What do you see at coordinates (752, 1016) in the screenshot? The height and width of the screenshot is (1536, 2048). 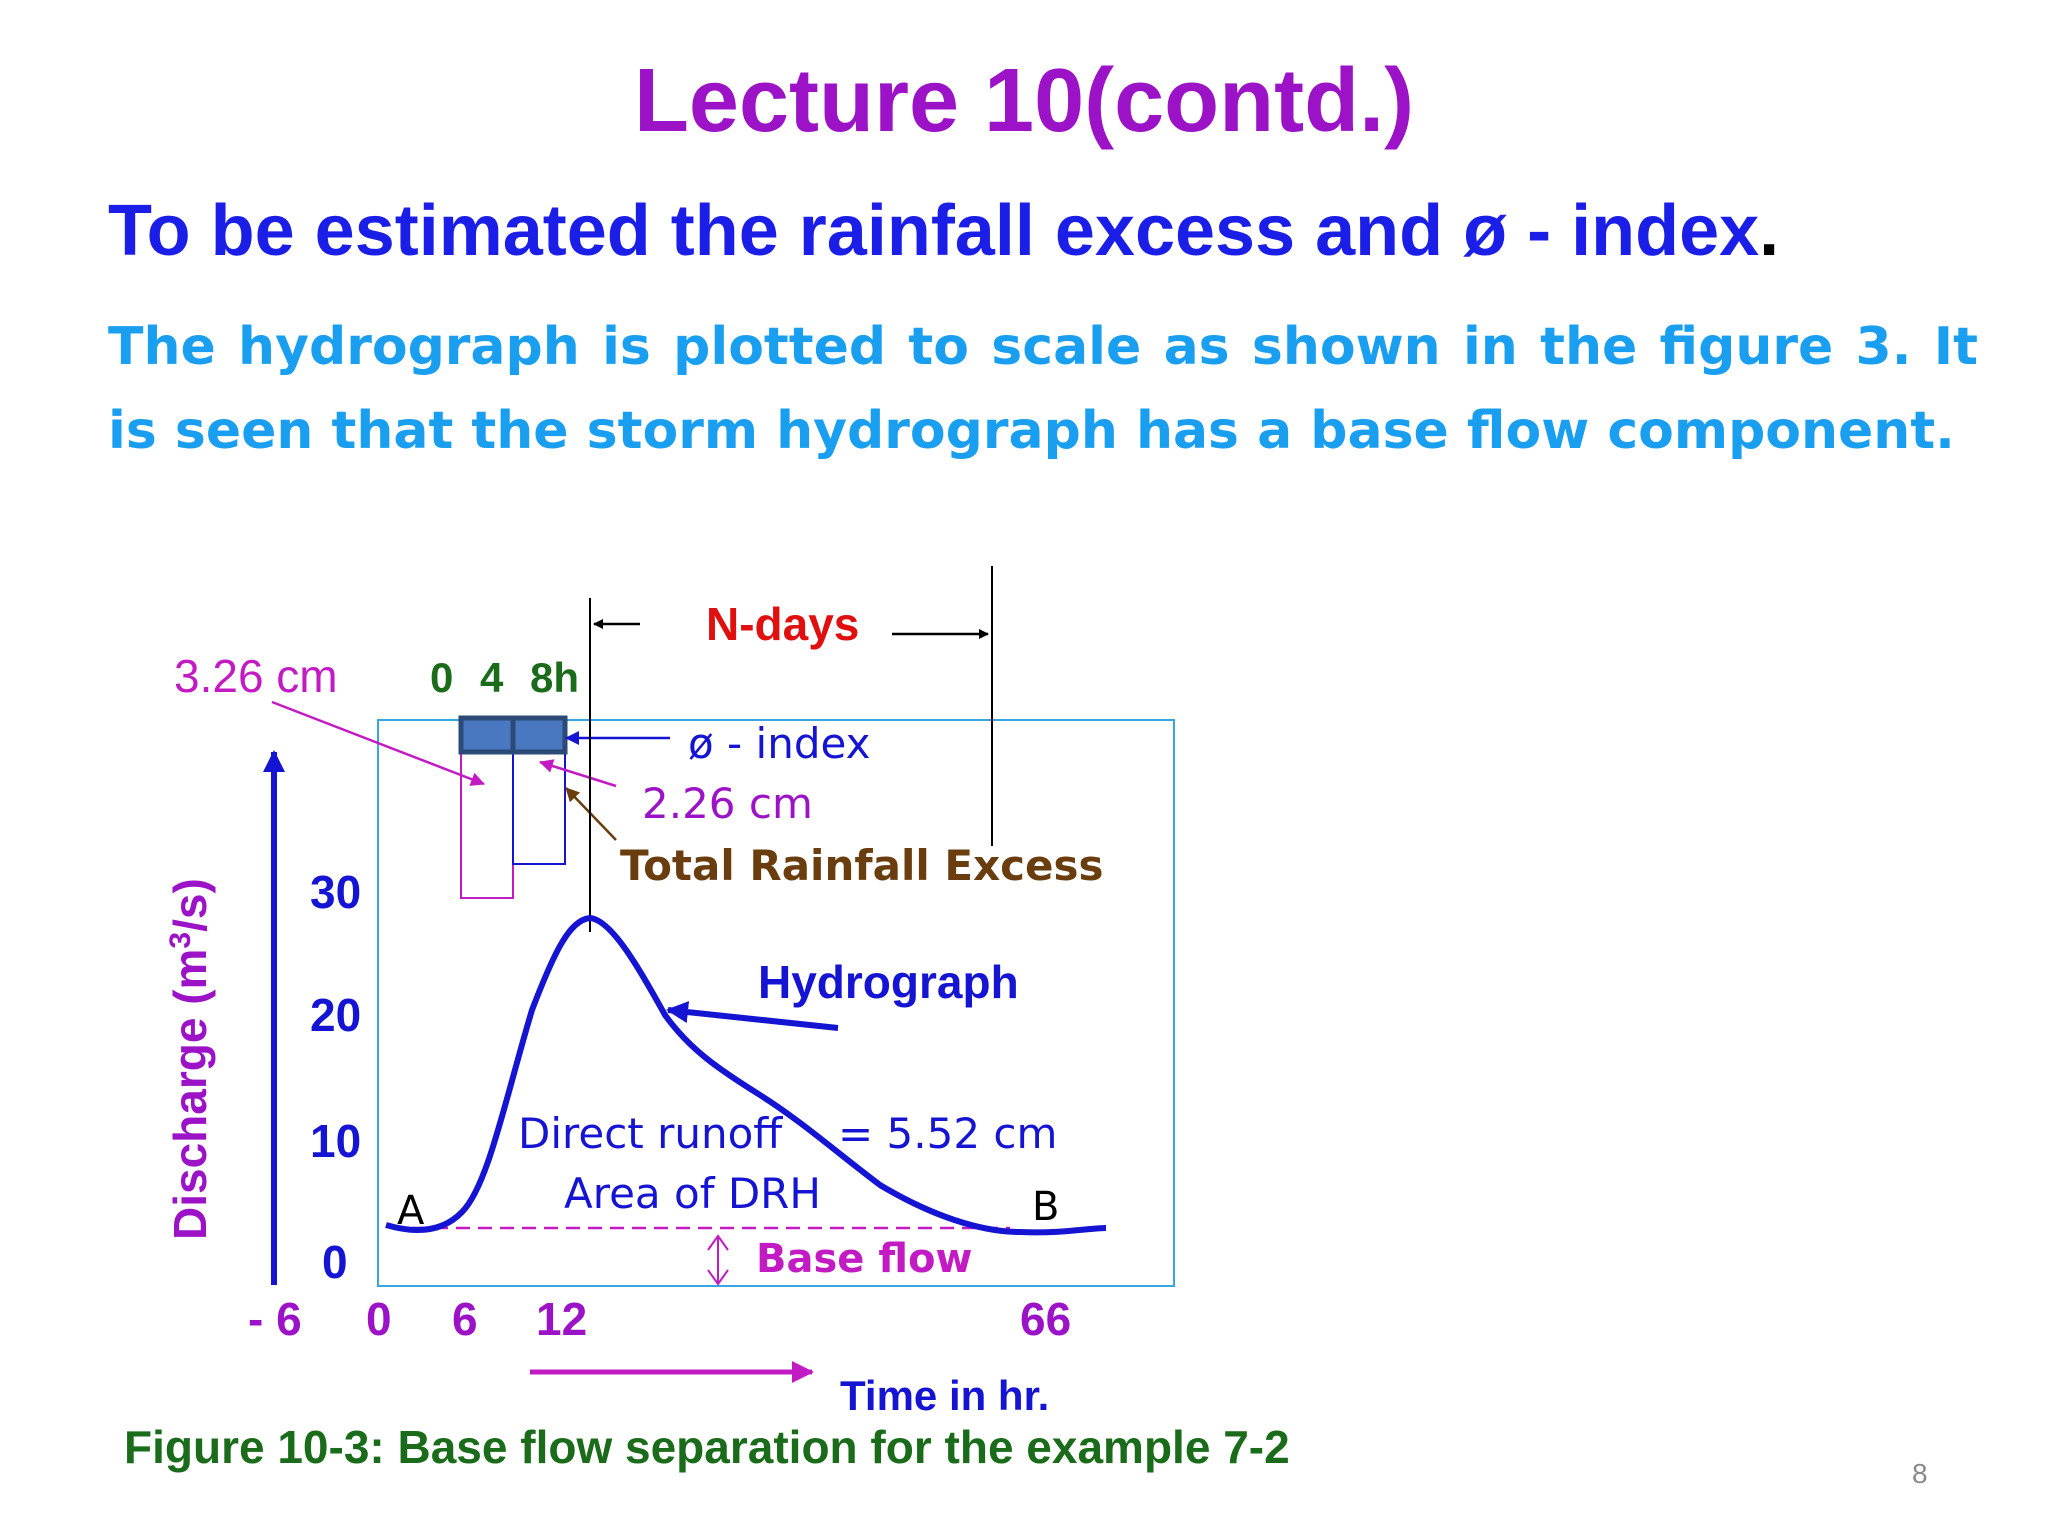 I see `hydrograph-pointer` at bounding box center [752, 1016].